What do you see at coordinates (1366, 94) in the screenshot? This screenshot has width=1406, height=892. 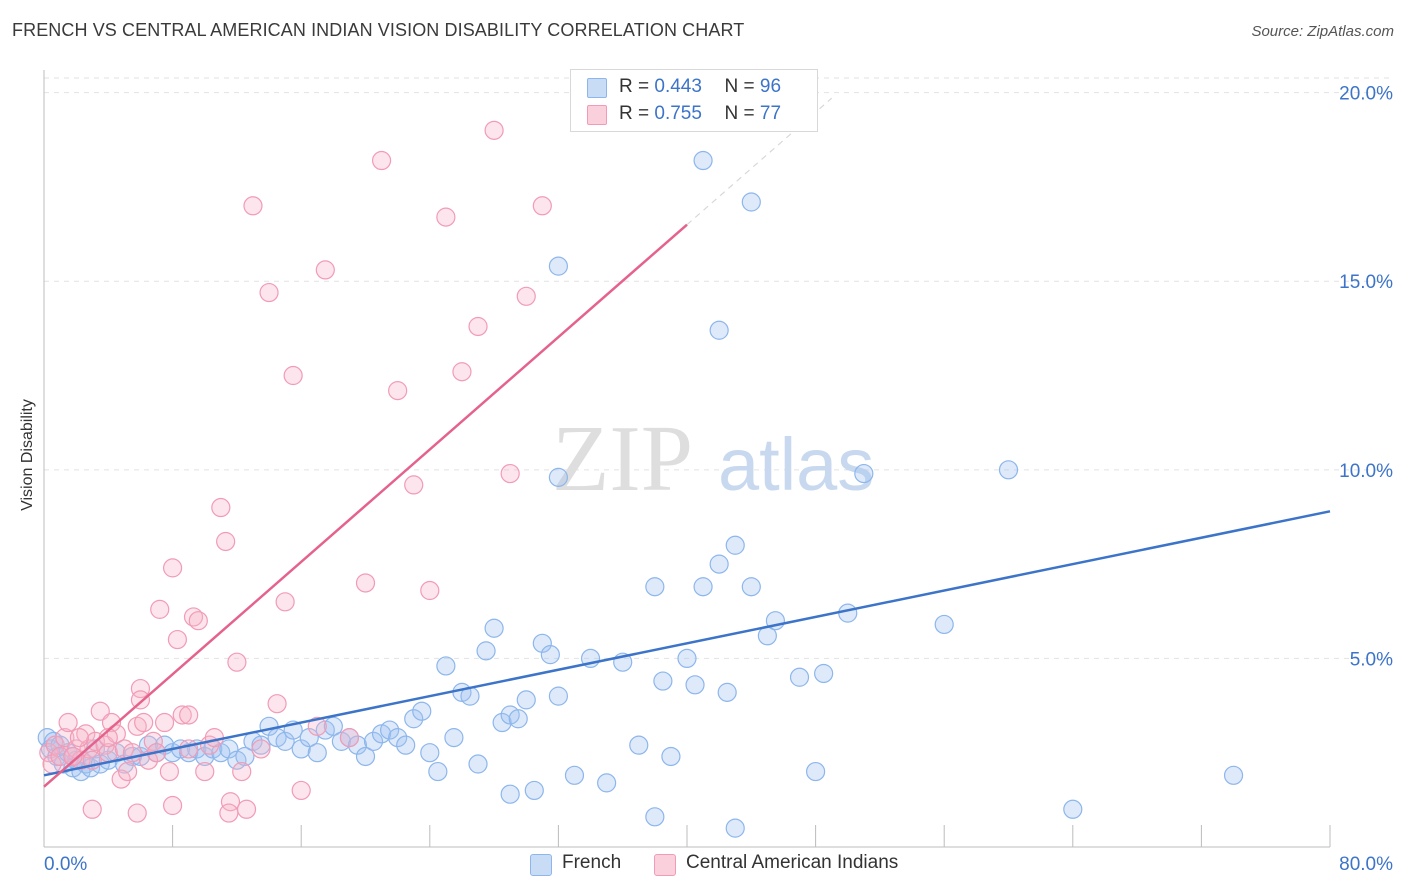 I see `y-tick-label: 20.0%` at bounding box center [1366, 94].